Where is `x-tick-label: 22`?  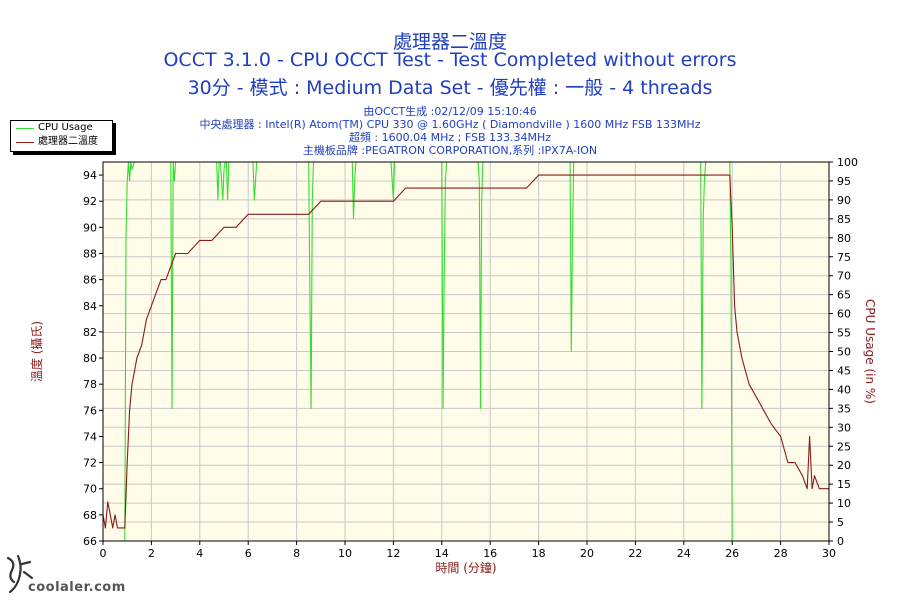 x-tick-label: 22 is located at coordinates (635, 553).